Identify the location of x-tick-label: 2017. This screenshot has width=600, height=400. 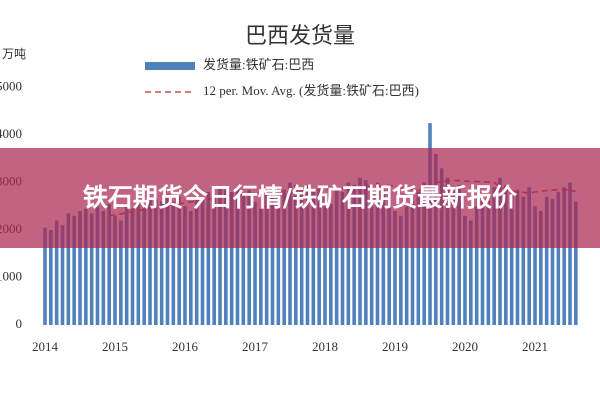
(255, 346).